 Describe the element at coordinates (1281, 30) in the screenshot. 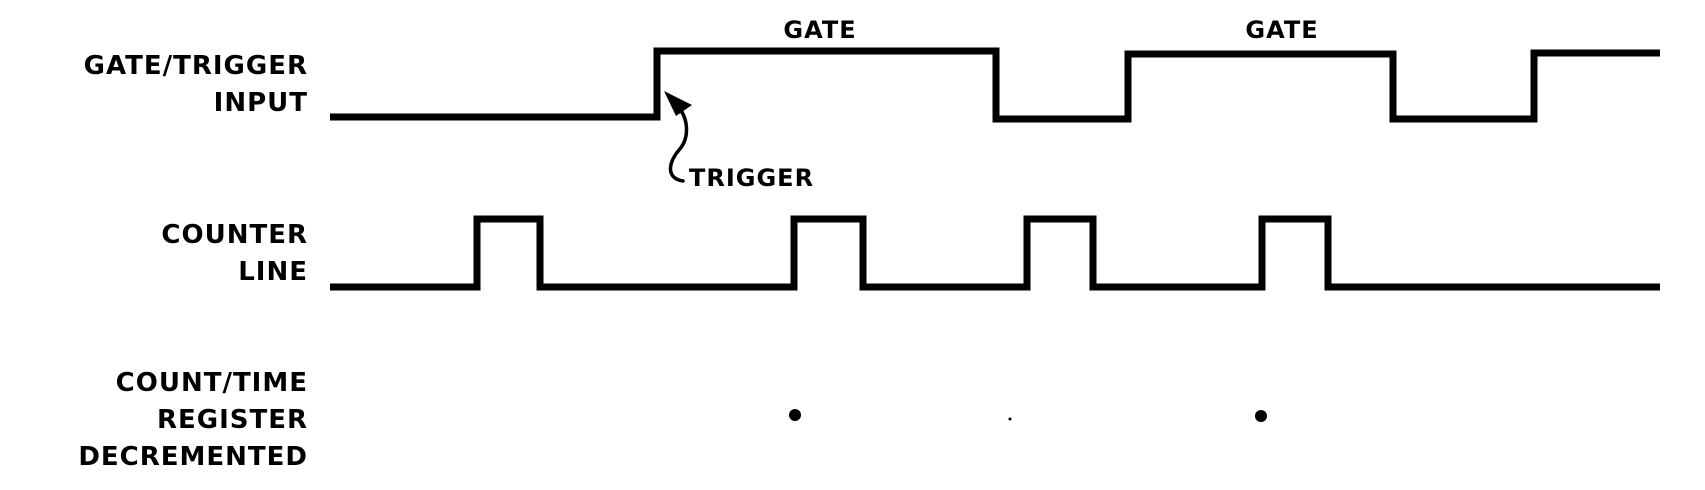

I see `gate-annotation-2: GATE` at that location.